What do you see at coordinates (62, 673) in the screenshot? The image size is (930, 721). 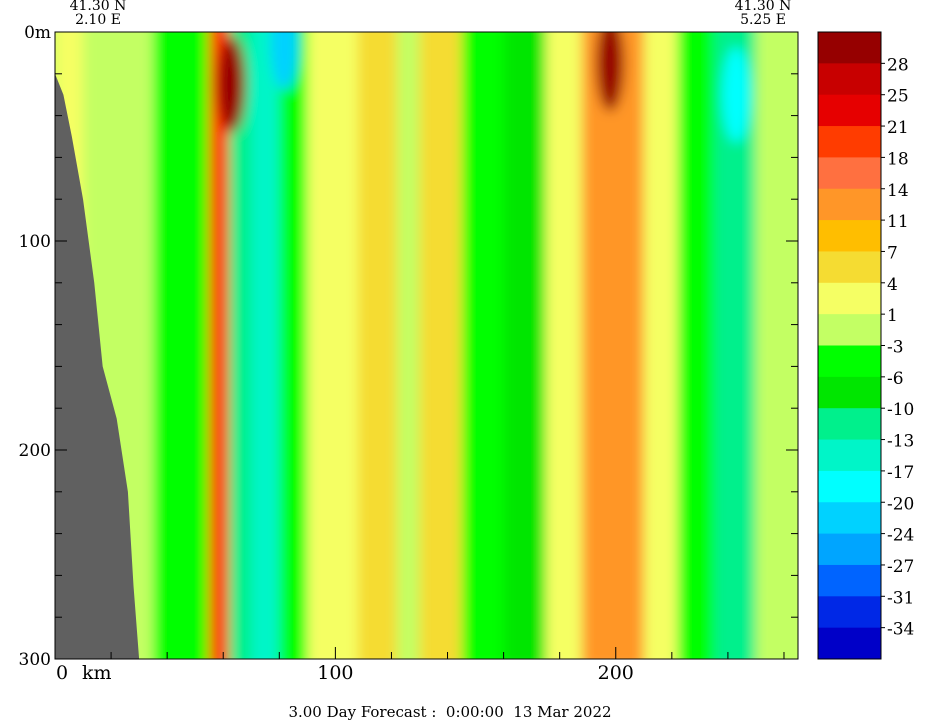 I see `x-tick-label: 0` at bounding box center [62, 673].